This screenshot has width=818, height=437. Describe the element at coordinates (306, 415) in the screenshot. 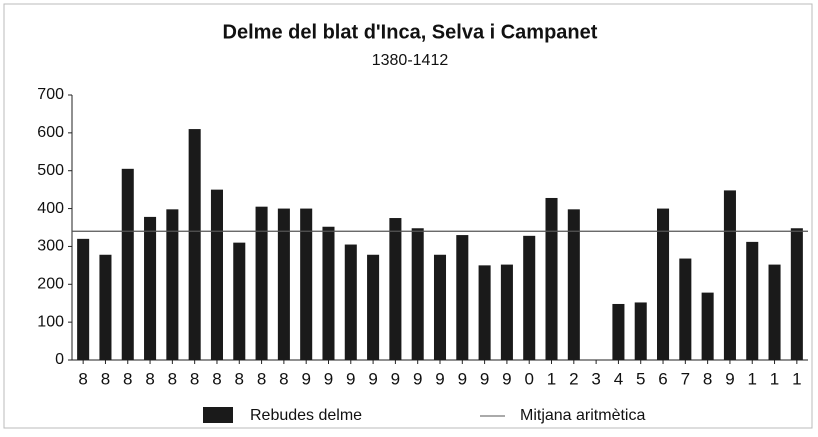

I see `legend-label: Rebudes delme` at that location.